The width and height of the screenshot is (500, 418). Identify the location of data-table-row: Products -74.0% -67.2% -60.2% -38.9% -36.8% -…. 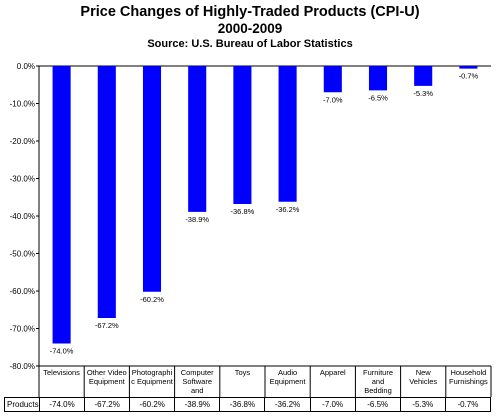
(247, 404).